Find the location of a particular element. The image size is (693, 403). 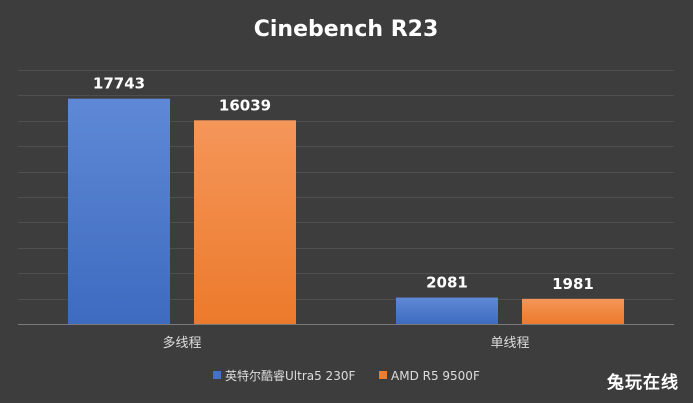

legend-label: 英特尔酷睿Ultra5 230F is located at coordinates (290, 375).